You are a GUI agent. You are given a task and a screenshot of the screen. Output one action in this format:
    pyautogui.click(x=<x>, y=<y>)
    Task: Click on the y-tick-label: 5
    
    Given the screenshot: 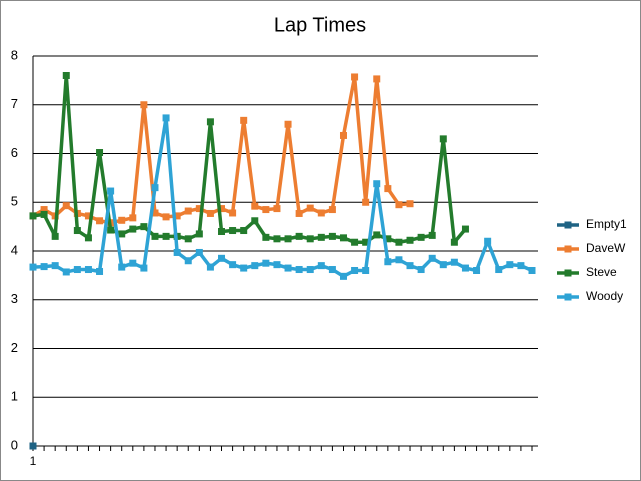 What is the action you would take?
    pyautogui.click(x=14, y=201)
    